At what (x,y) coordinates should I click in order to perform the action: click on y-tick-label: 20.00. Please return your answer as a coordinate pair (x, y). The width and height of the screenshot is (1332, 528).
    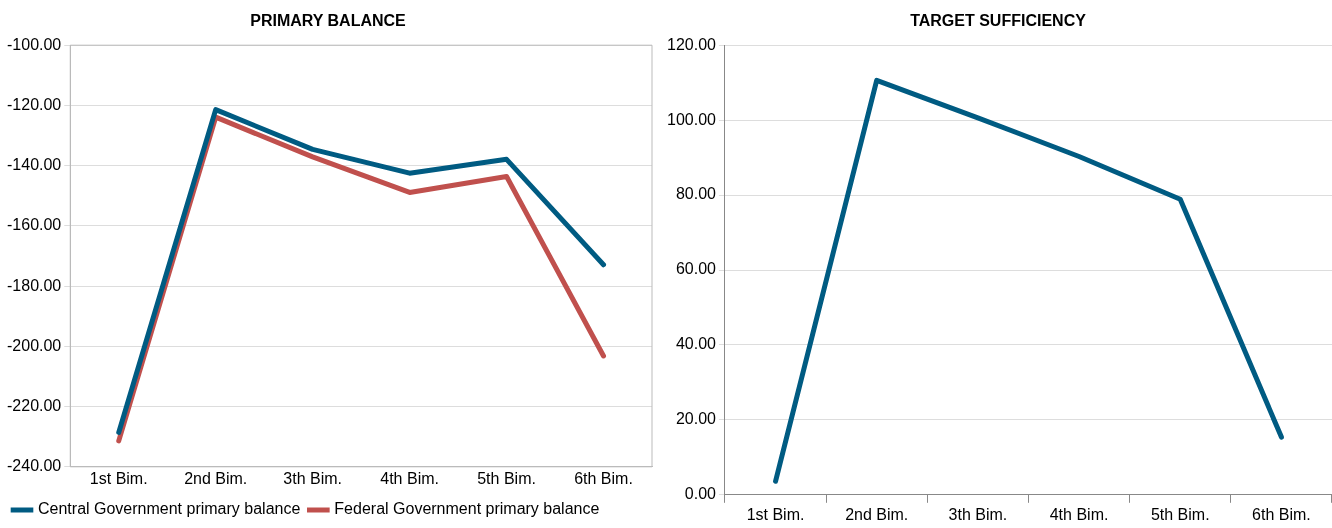
    Looking at the image, I should click on (696, 419).